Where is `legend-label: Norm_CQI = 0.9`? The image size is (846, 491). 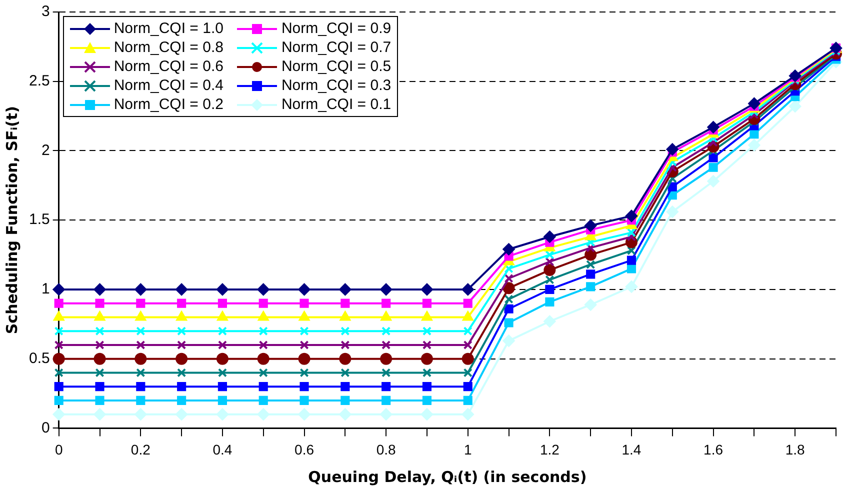
legend-label: Norm_CQI = 0.9 is located at coordinates (336, 28).